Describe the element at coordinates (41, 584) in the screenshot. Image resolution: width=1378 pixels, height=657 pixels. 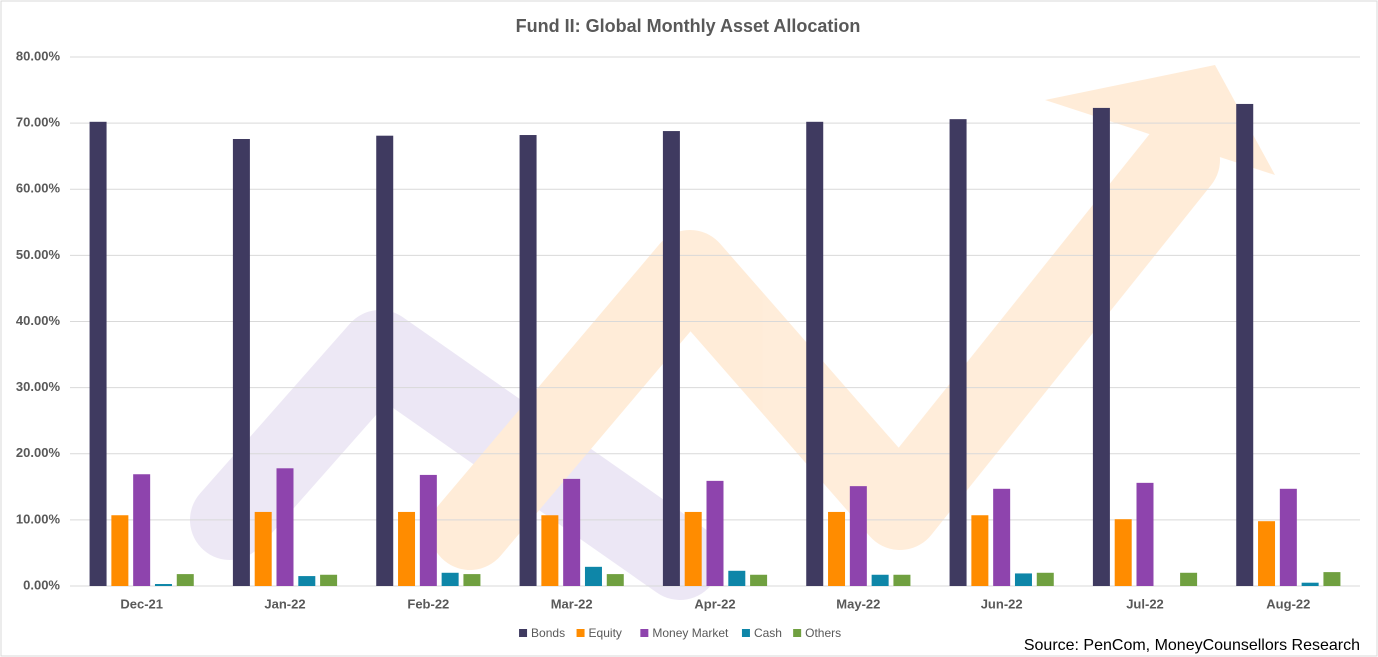
I see `y-tick-label: 0.00%` at that location.